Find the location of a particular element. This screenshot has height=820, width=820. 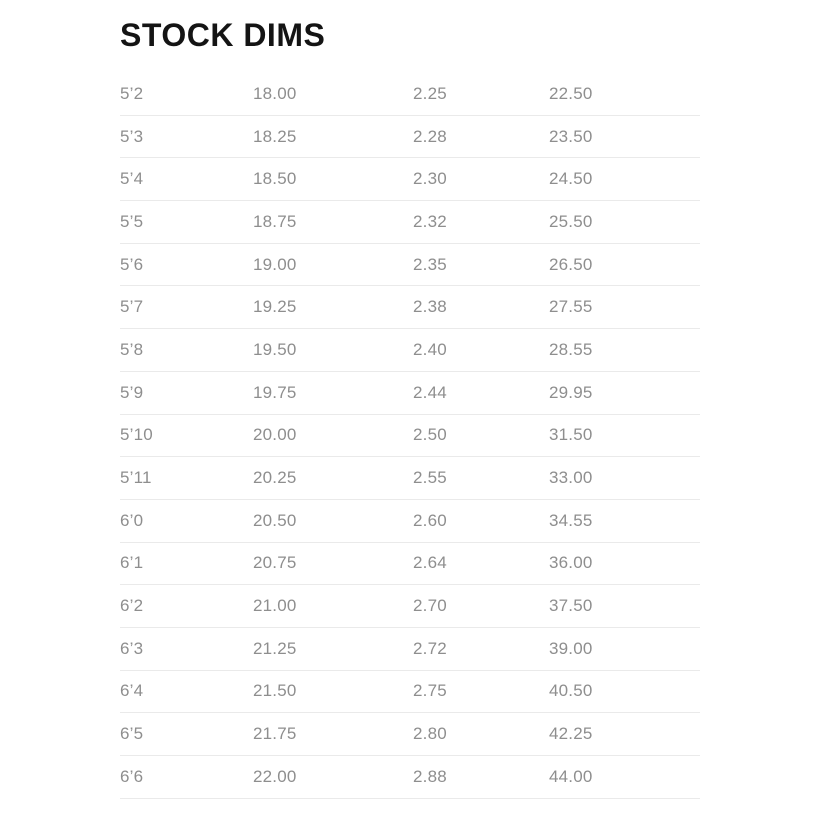

cell-length: 5’5 is located at coordinates (132, 221).